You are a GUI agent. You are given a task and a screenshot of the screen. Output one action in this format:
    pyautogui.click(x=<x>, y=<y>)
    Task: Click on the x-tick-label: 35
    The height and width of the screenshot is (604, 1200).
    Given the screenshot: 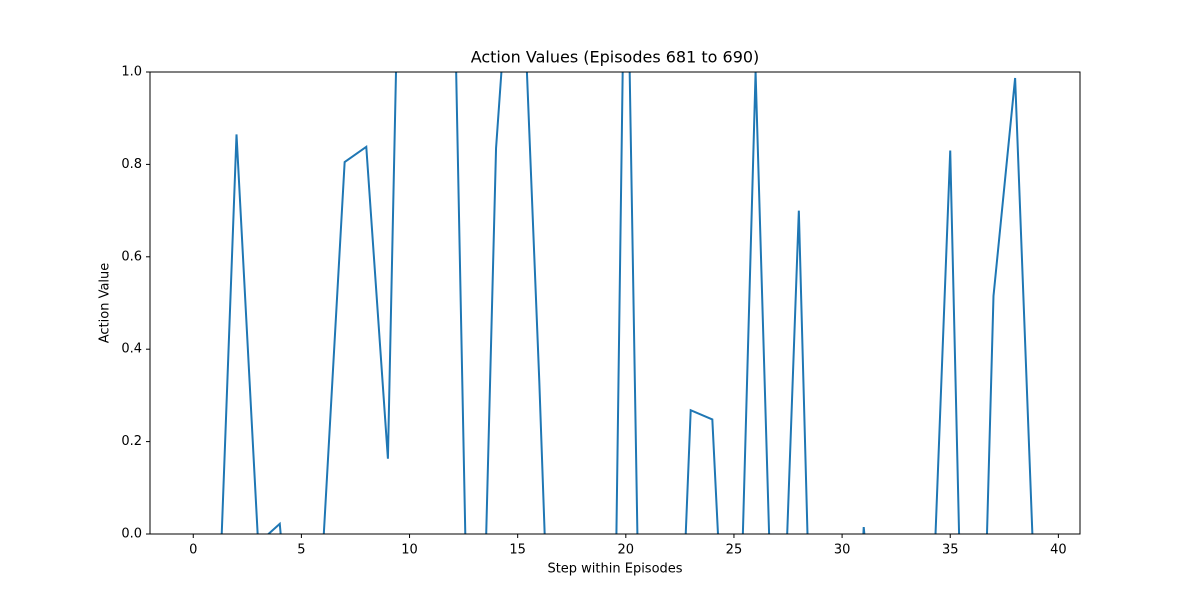 What is the action you would take?
    pyautogui.click(x=950, y=550)
    